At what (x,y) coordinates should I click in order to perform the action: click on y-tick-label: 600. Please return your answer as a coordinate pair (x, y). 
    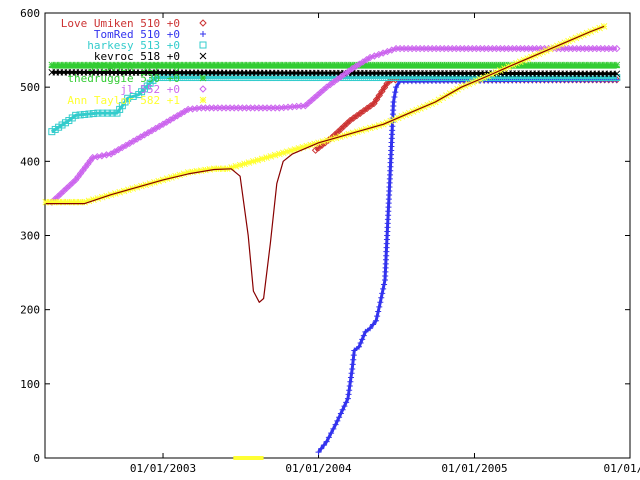
    Looking at the image, I should click on (30, 13).